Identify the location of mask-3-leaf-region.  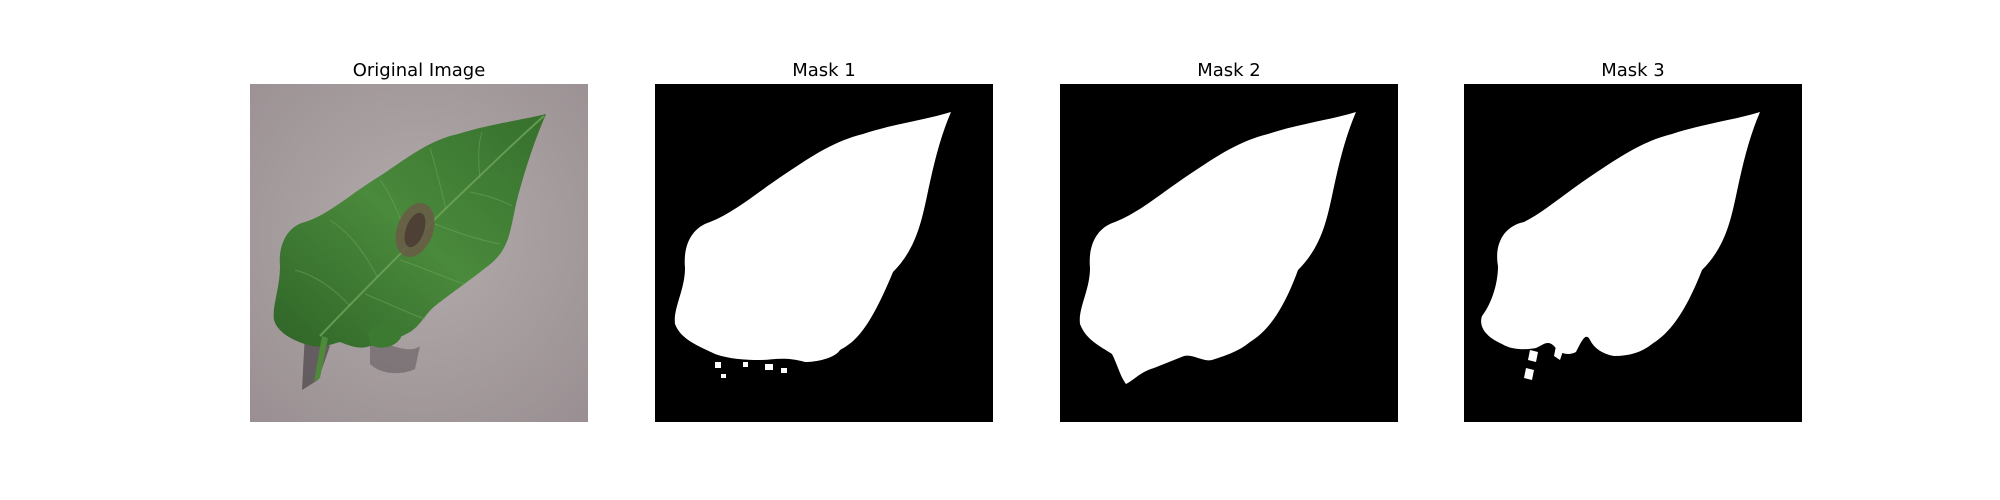
(1620, 234).